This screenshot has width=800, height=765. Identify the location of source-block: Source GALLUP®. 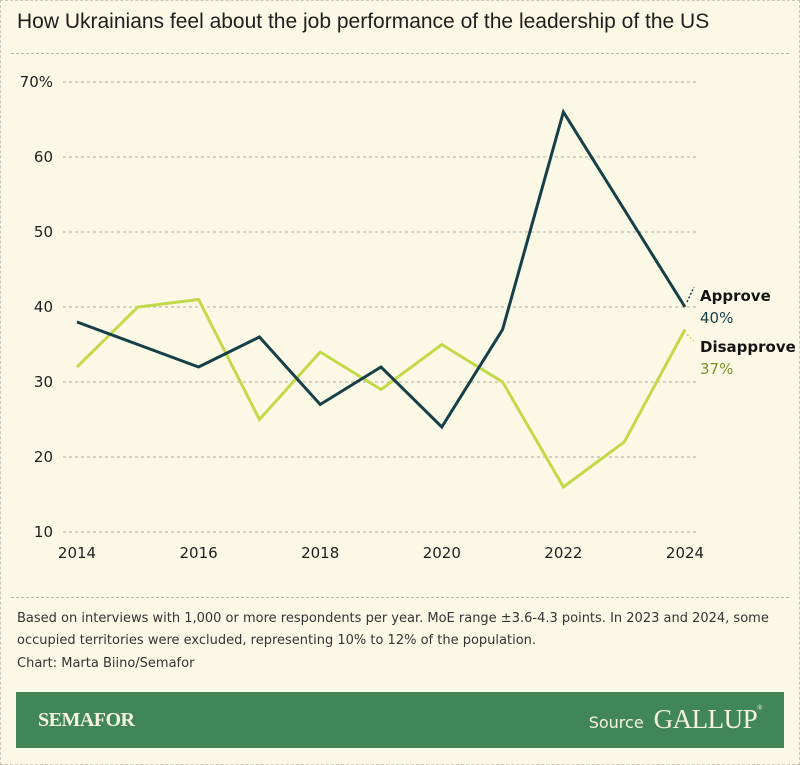
(675, 719).